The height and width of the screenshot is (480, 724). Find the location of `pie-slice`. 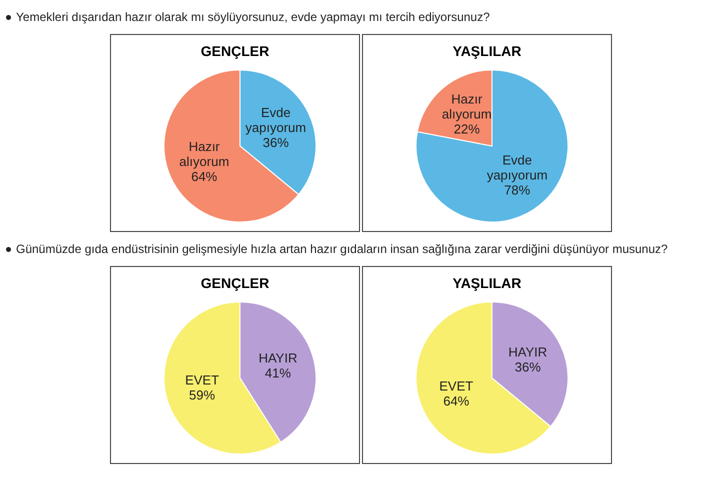

pie-slice is located at coordinates (492, 146).